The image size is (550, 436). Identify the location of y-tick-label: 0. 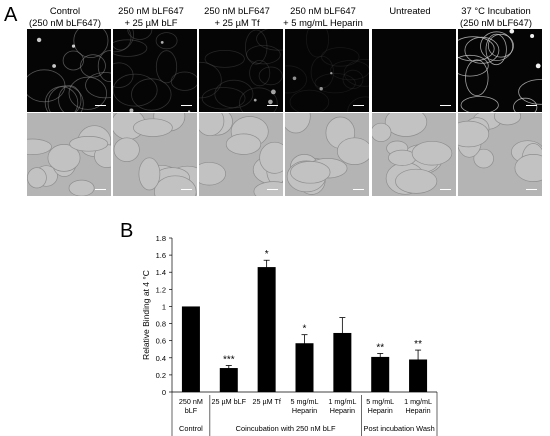
(164, 392).